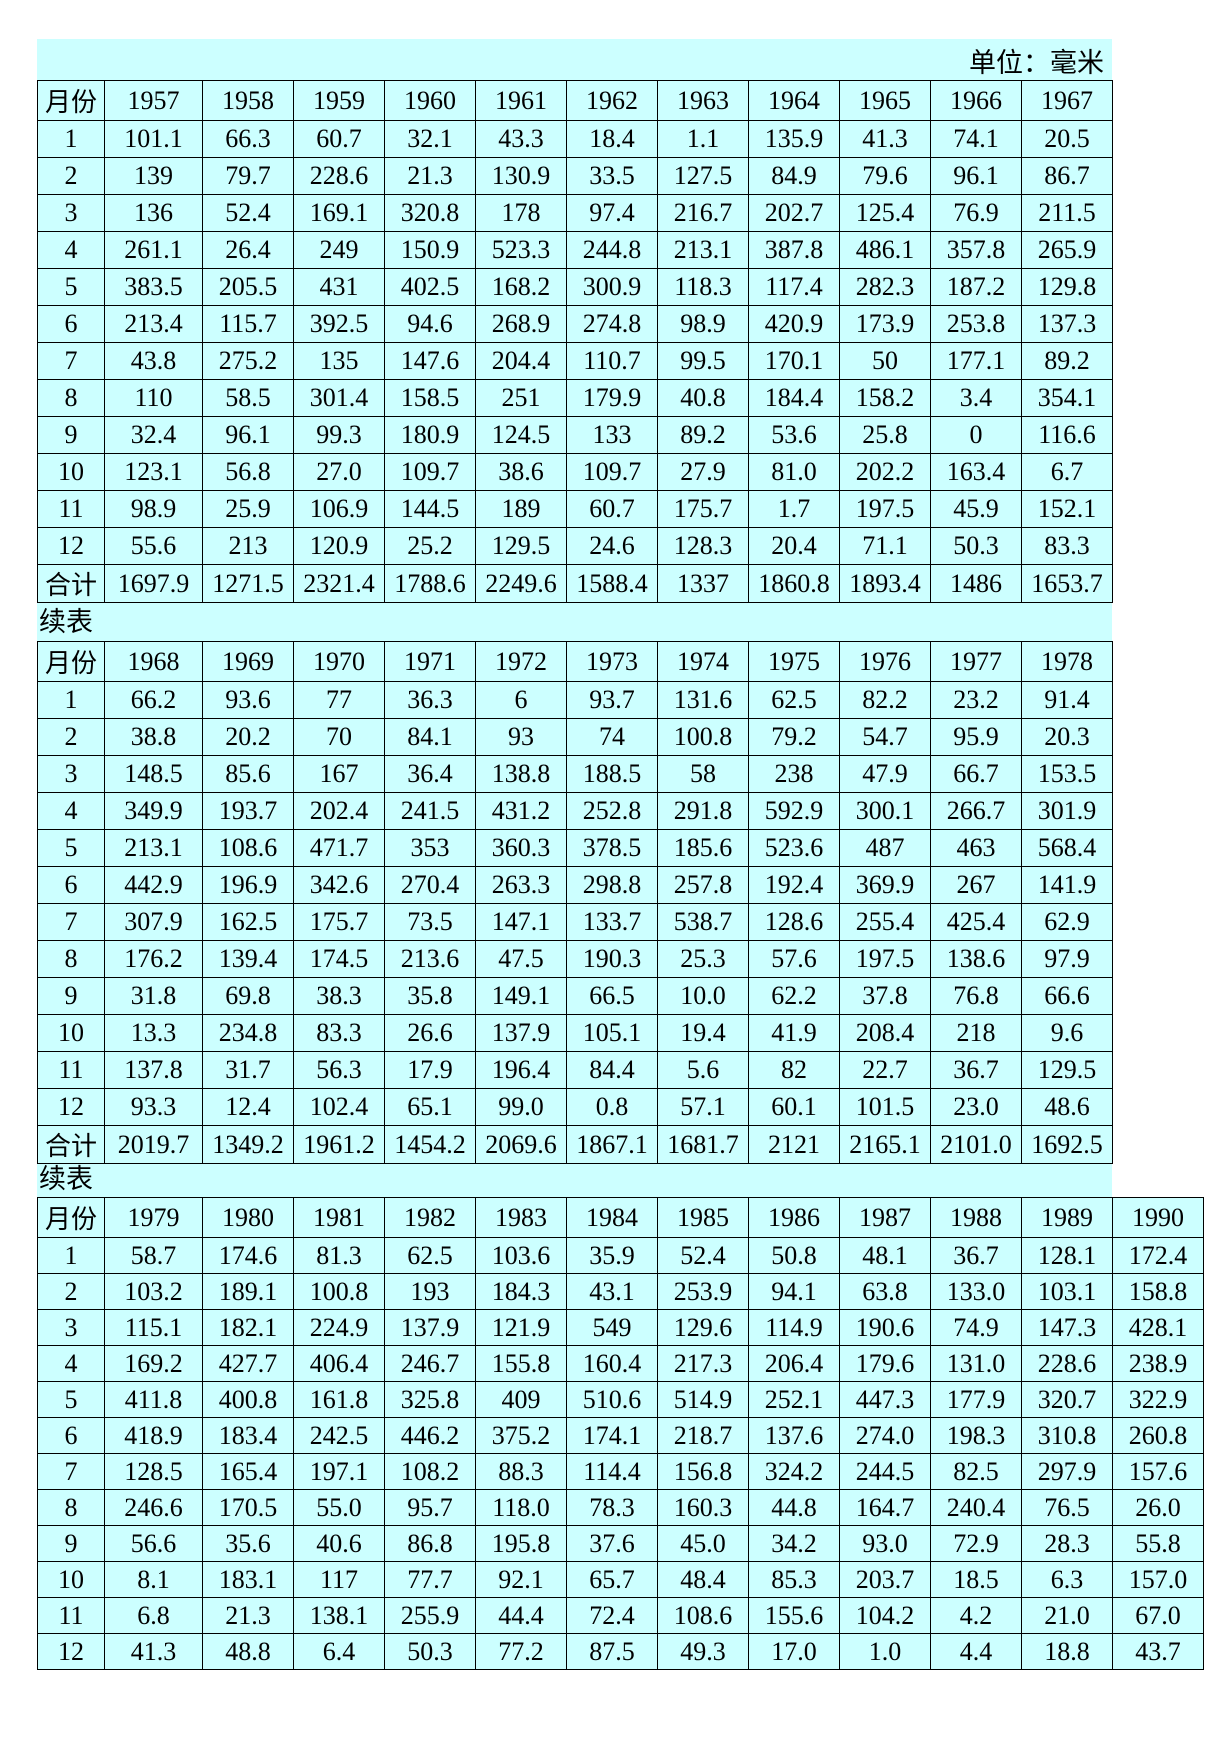 Image resolution: width=1228 pixels, height=1738 pixels. I want to click on value-cell: 431.2, so click(521, 811).